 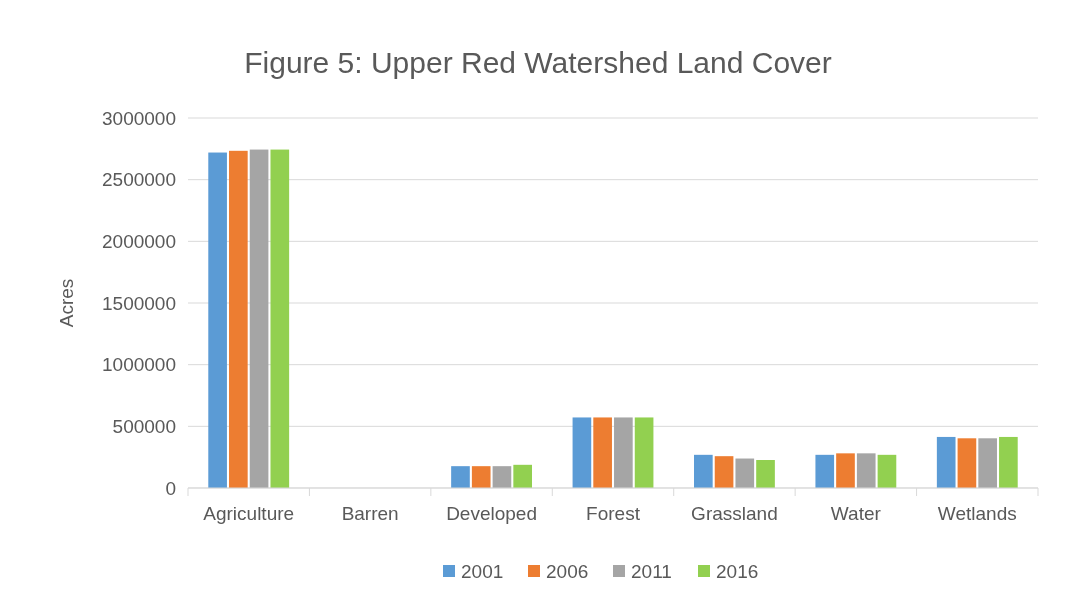 What do you see at coordinates (139, 180) in the screenshot?
I see `y-tick-label: 2500000` at bounding box center [139, 180].